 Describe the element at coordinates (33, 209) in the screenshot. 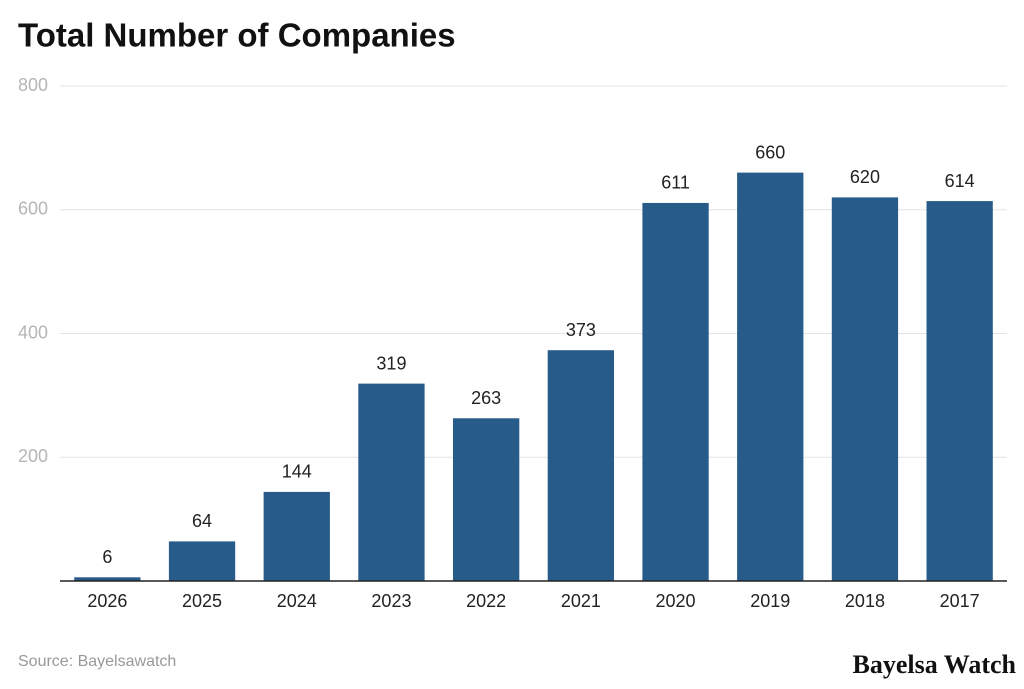

I see `y-tick-label: 600` at that location.